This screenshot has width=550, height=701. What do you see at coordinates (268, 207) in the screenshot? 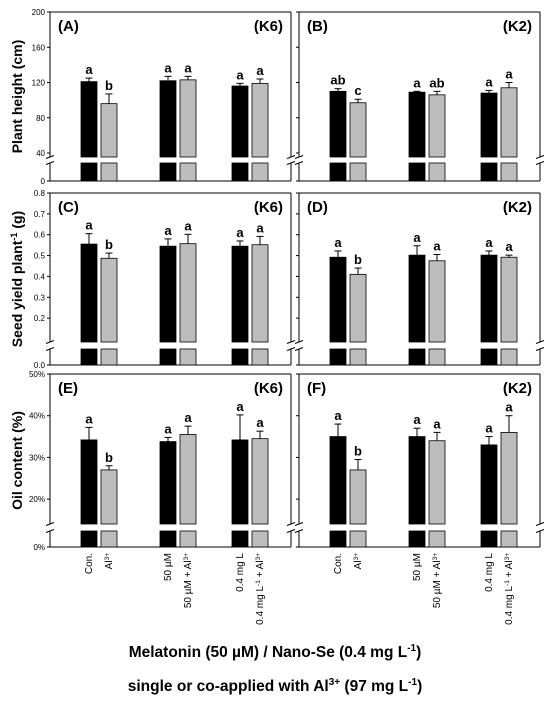
I see `panel-cultivar-label: (K6)` at bounding box center [268, 207].